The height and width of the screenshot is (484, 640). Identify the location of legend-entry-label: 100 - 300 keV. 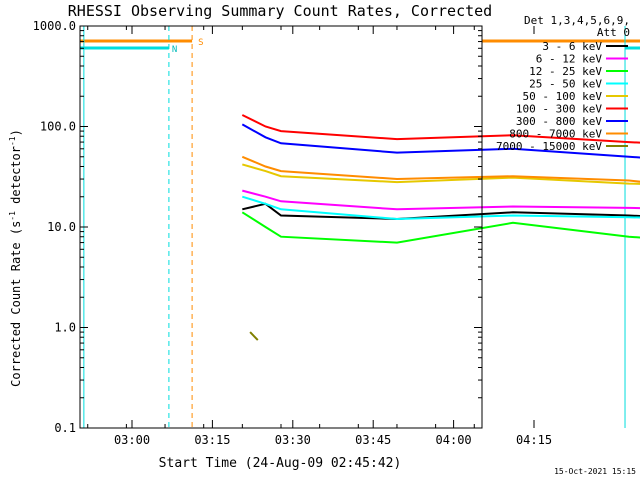
(559, 109).